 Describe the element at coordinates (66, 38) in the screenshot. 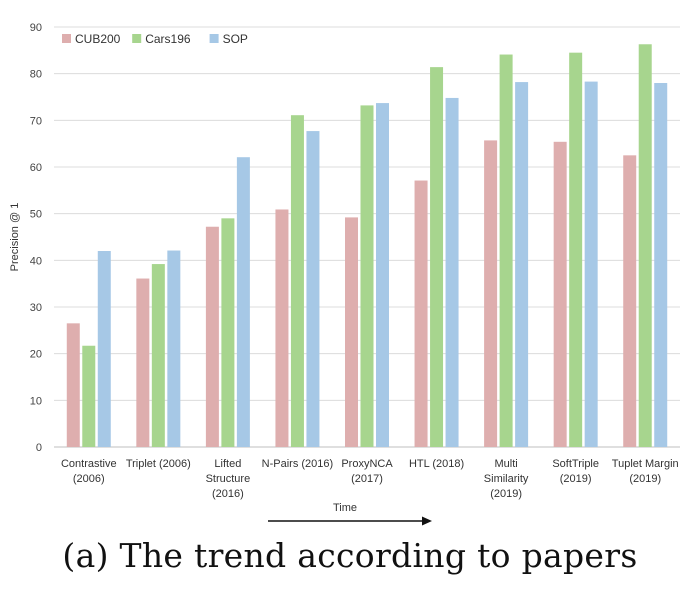

I see `legend-swatch-cub200` at that location.